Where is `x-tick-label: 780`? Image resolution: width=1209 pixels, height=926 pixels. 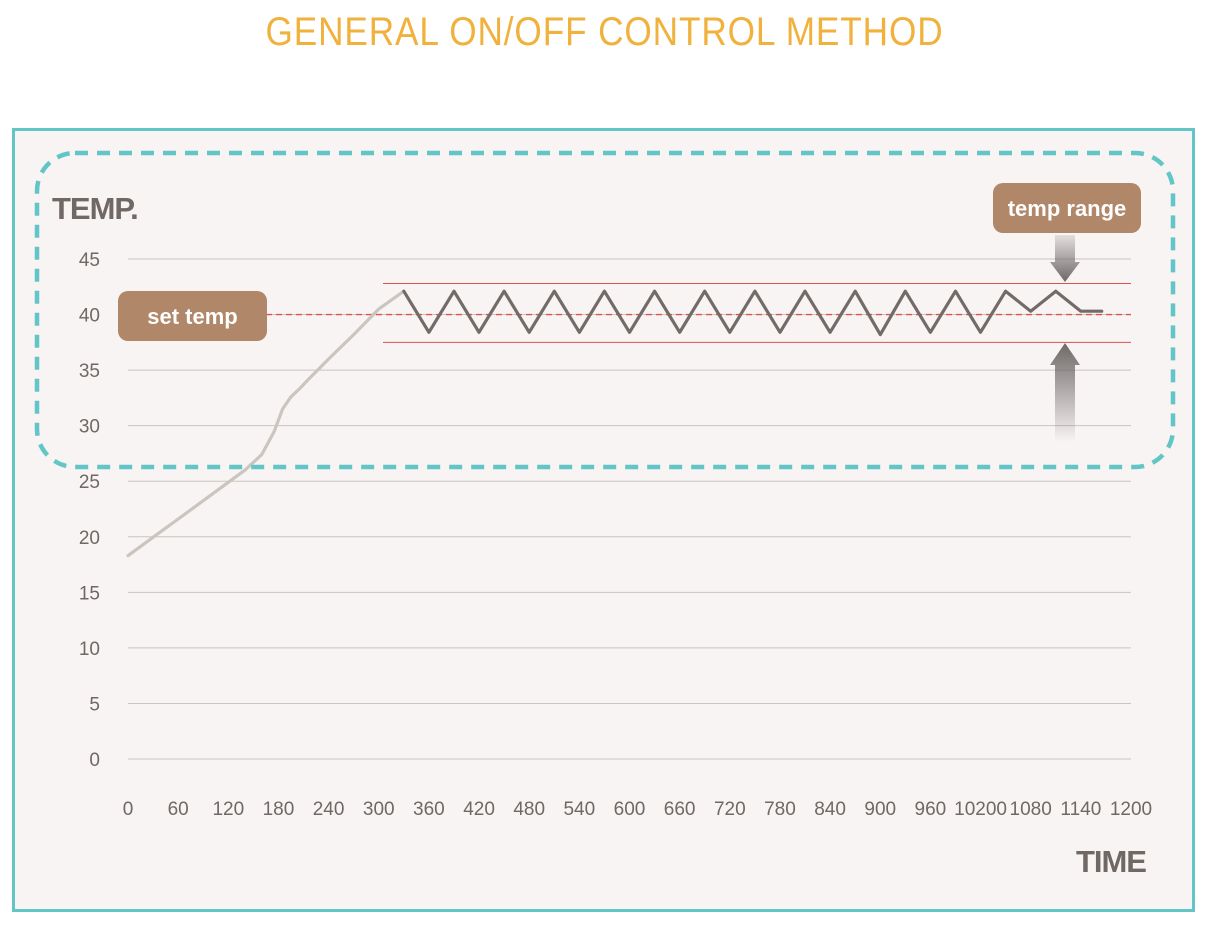 x-tick-label: 780 is located at coordinates (780, 809).